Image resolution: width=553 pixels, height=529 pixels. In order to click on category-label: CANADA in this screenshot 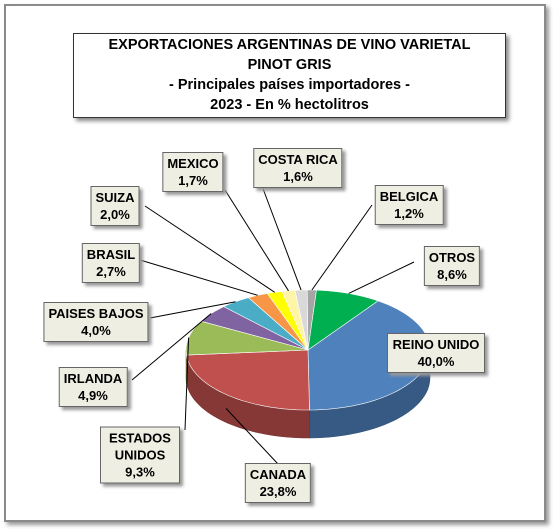, I will do `click(278, 474)`.